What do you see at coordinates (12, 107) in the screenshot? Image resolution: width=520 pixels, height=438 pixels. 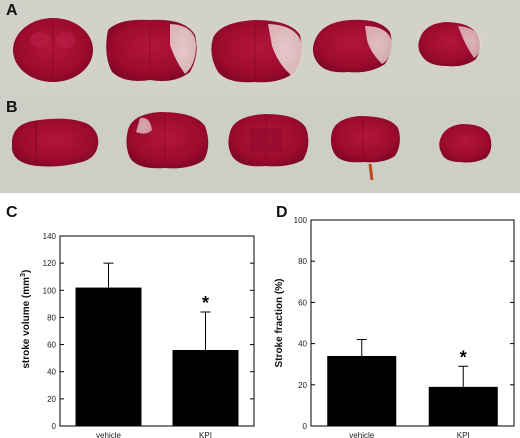 I see `panel-label-b: B` at bounding box center [12, 107].